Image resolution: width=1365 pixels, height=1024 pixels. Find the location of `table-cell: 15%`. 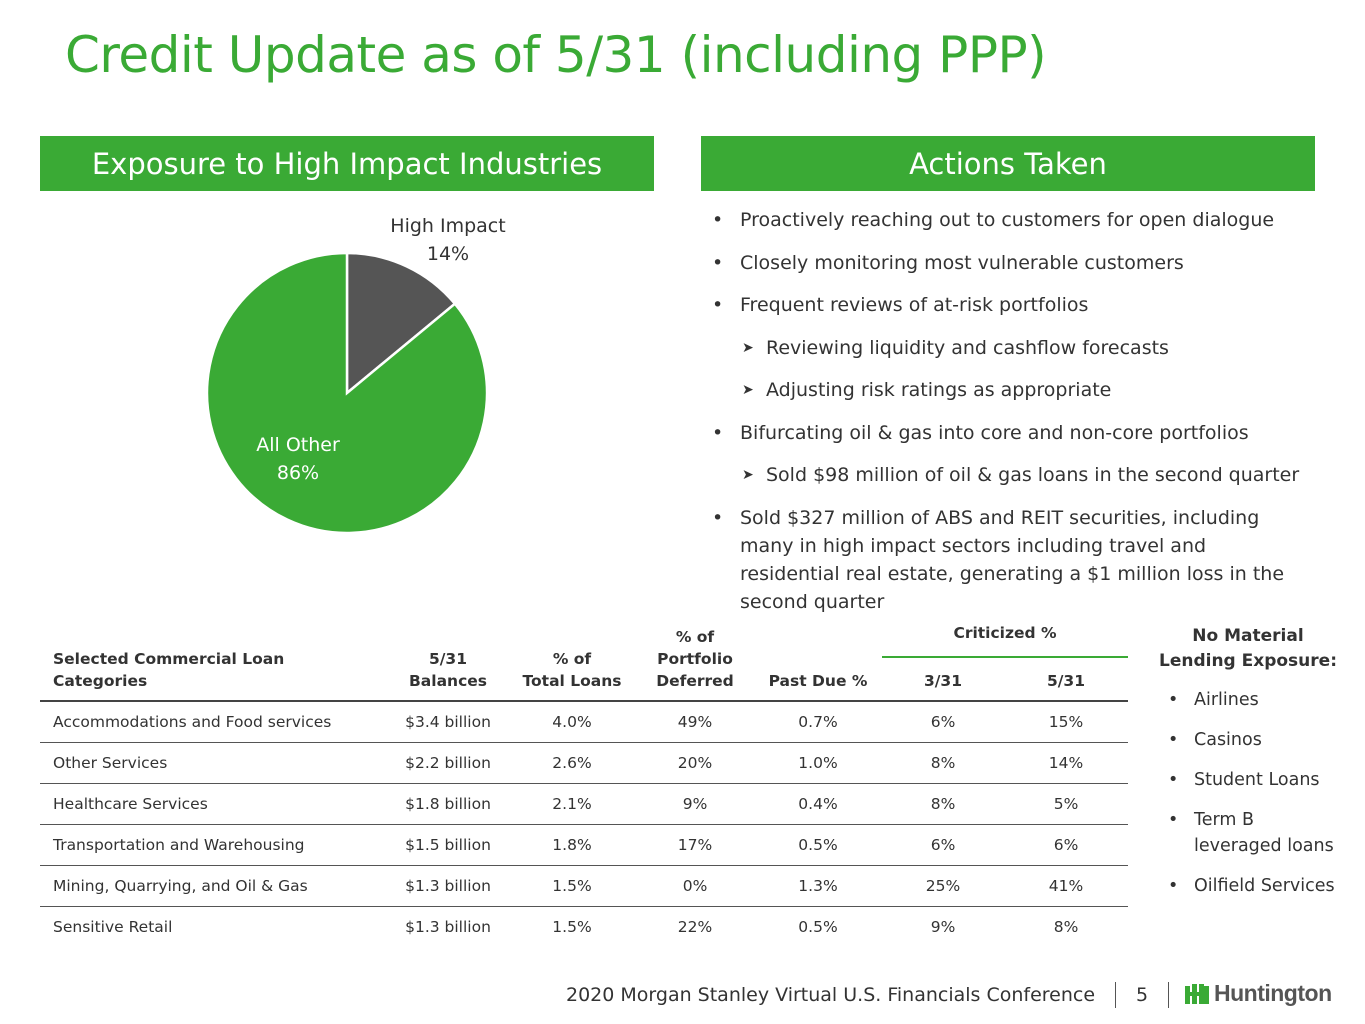

table-cell: 15% is located at coordinates (1066, 721).